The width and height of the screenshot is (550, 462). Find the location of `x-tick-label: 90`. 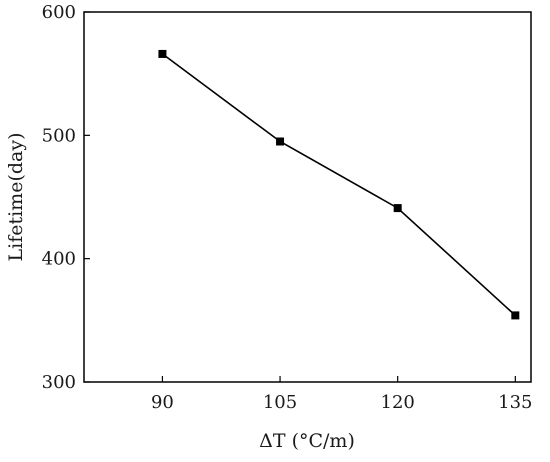

x-tick-label: 90 is located at coordinates (162, 402).